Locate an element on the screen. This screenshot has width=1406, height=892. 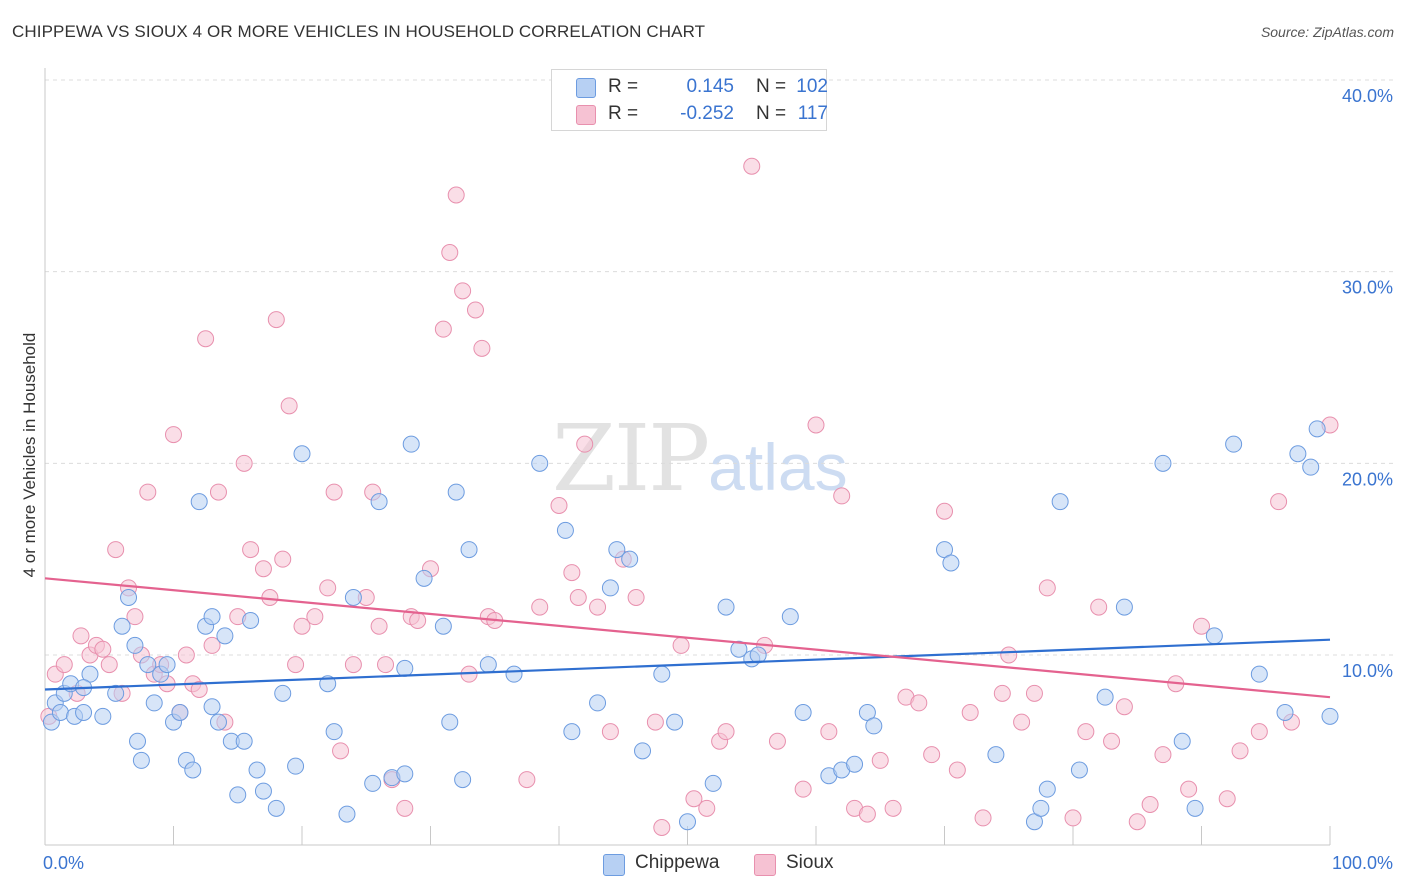
y-axis-label: 4 or more Vehicles in Household is located at coordinates (29, 455).